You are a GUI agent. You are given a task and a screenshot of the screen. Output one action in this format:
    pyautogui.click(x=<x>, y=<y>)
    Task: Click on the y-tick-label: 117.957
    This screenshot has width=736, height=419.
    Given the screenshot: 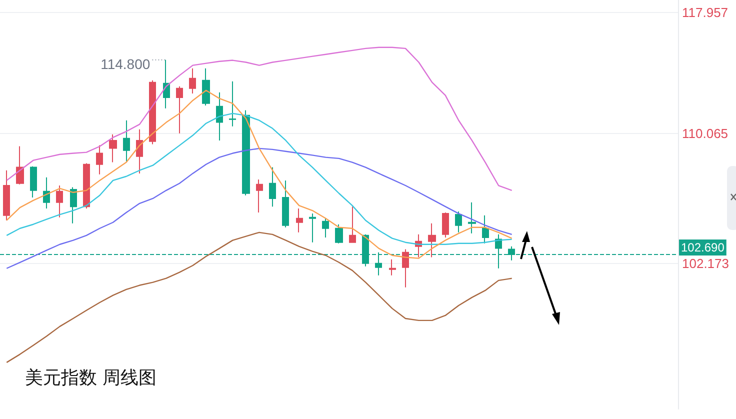 What is the action you would take?
    pyautogui.click(x=705, y=12)
    